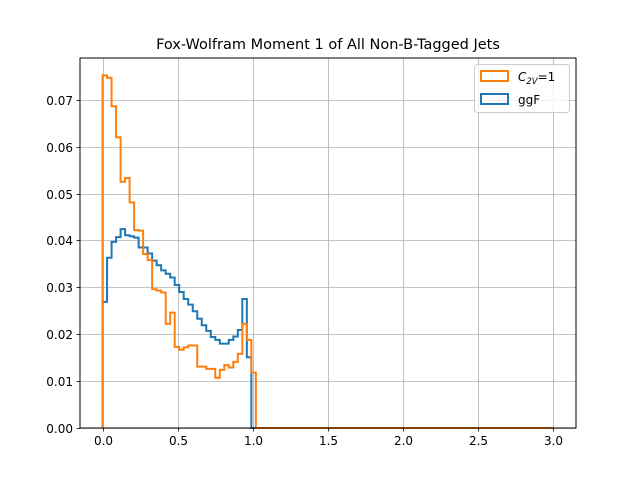 This screenshot has height=480, width=640. What do you see at coordinates (59, 382) in the screenshot?
I see `y-tick-label: 0.01` at bounding box center [59, 382].